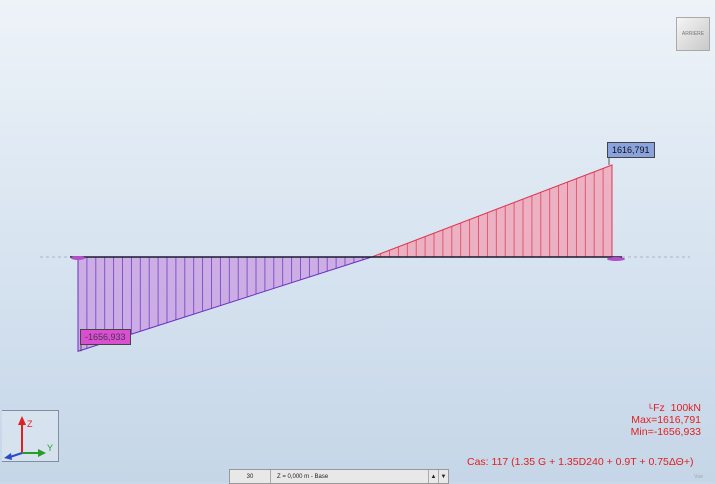 The width and height of the screenshot is (715, 484). What do you see at coordinates (30, 436) in the screenshot?
I see `axis-gizmo: Z Y` at bounding box center [30, 436].